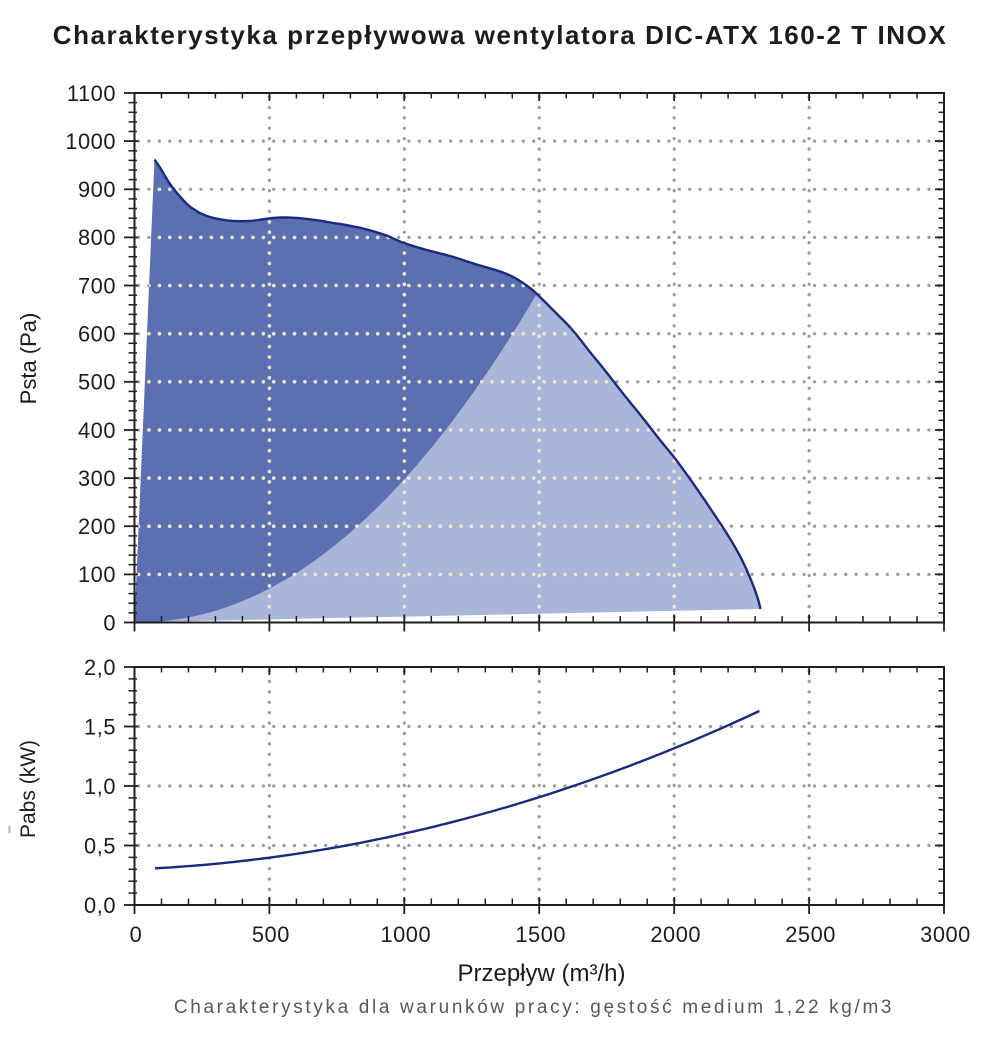  I want to click on svg-text: 0,0, so click(100, 905).